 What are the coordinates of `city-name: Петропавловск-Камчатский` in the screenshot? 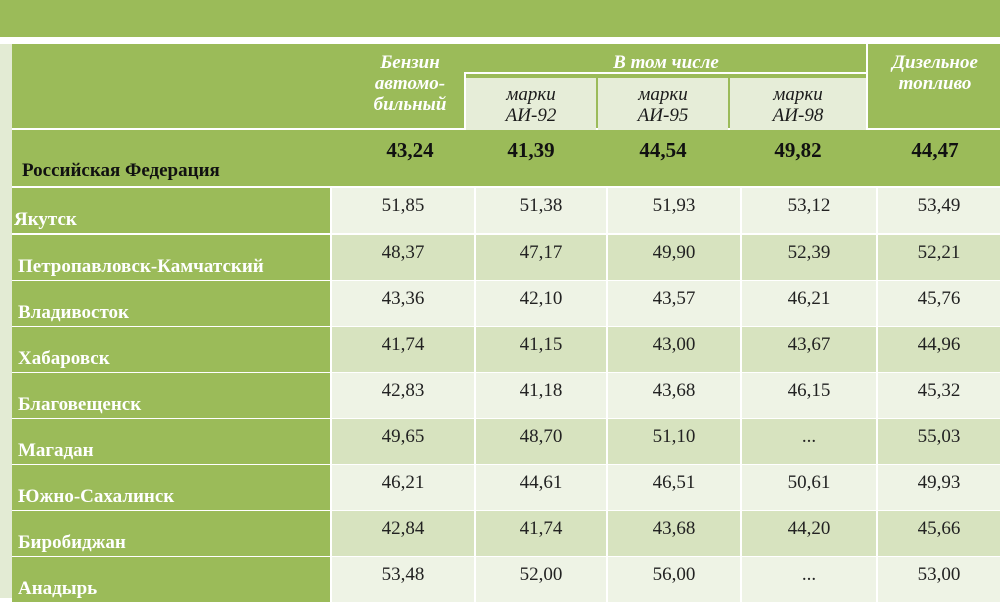 It's located at (141, 266).